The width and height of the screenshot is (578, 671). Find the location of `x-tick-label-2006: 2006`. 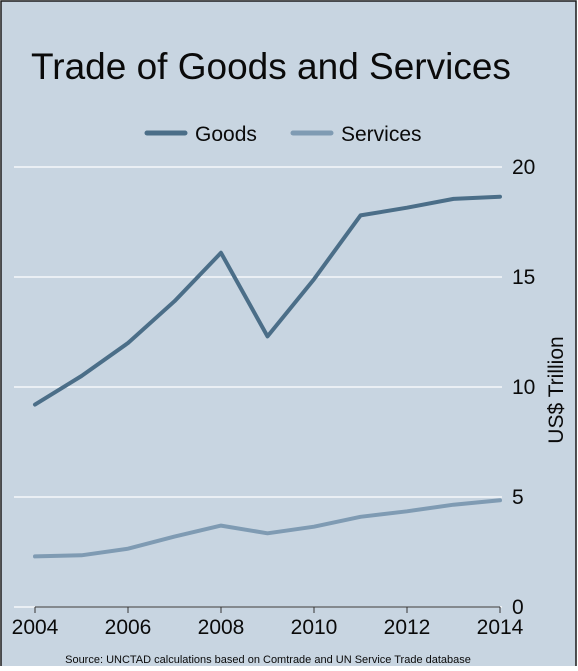

x-tick-label-2006: 2006 is located at coordinates (128, 627).